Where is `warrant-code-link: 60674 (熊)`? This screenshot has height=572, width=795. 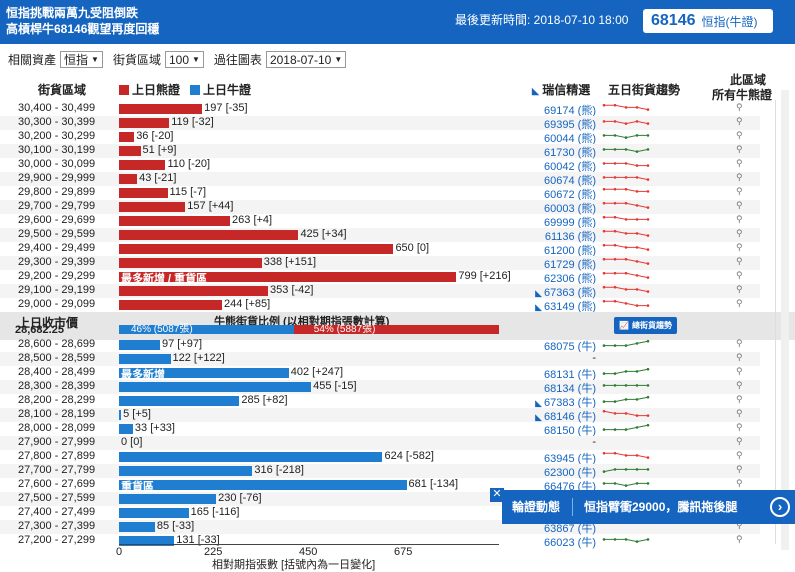 warrant-code-link: 60674 (熊) is located at coordinates (558, 180).